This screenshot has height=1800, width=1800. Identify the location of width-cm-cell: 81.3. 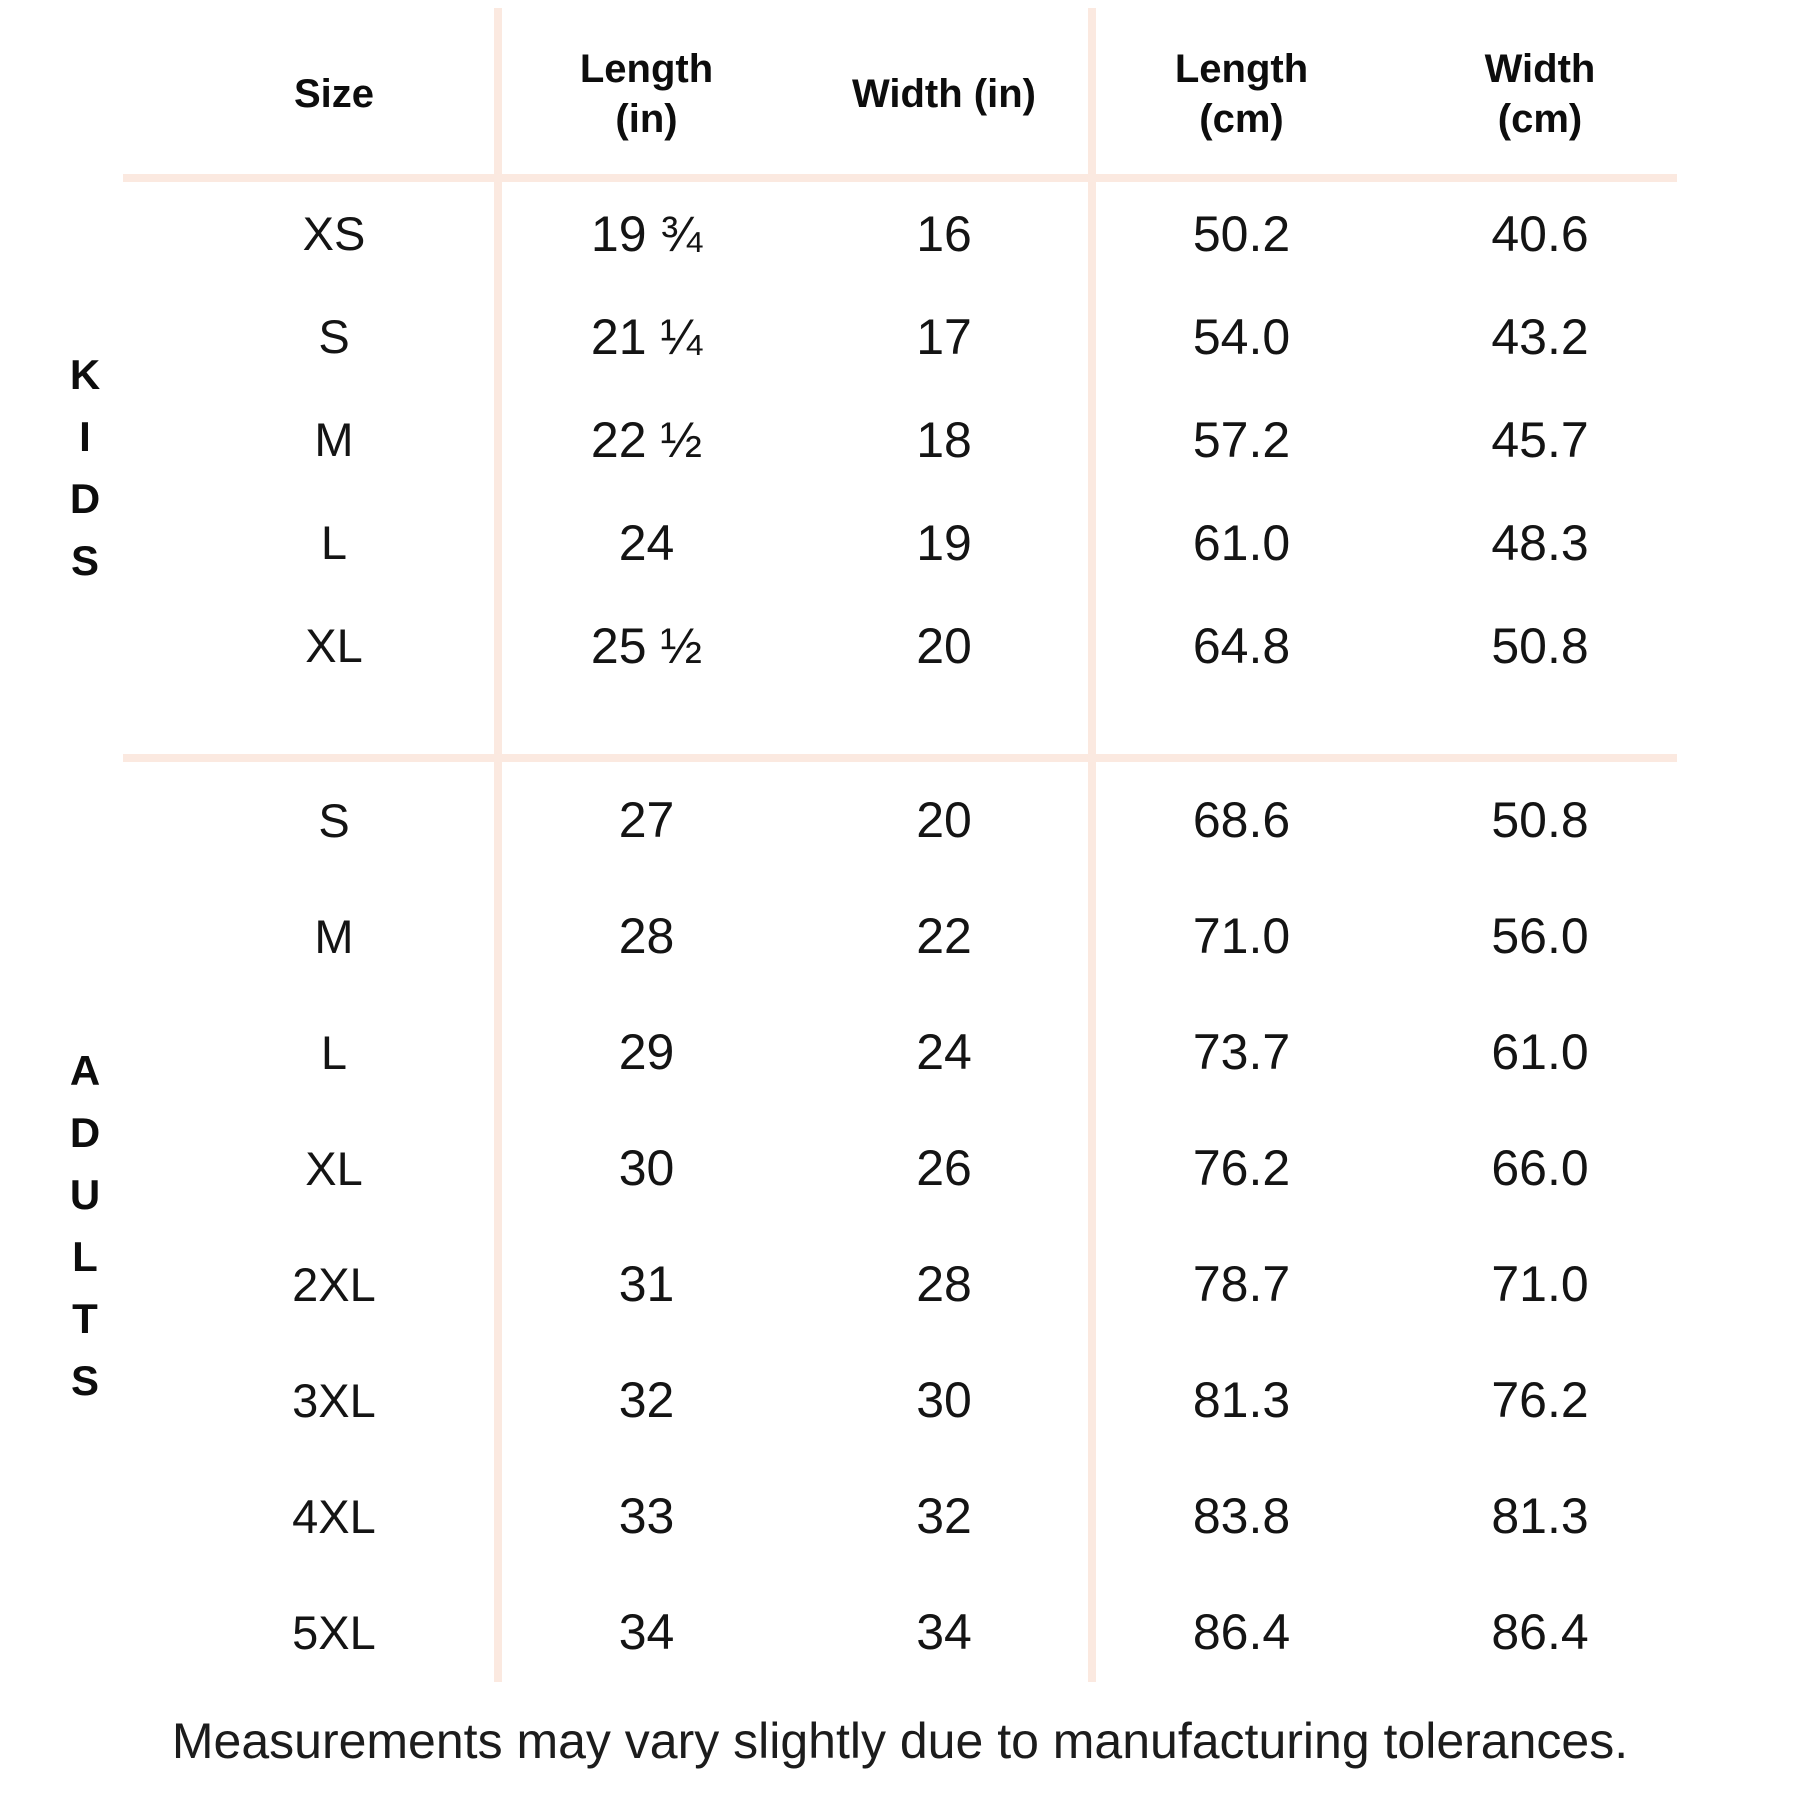
(1540, 1516).